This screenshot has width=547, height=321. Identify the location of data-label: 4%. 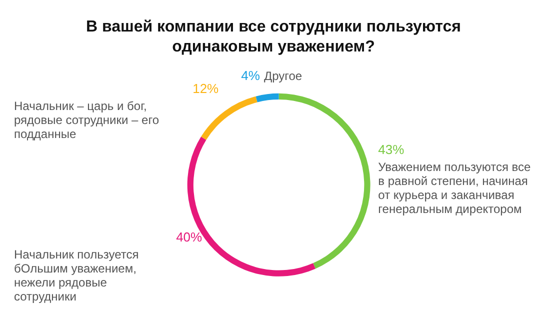
(250, 76).